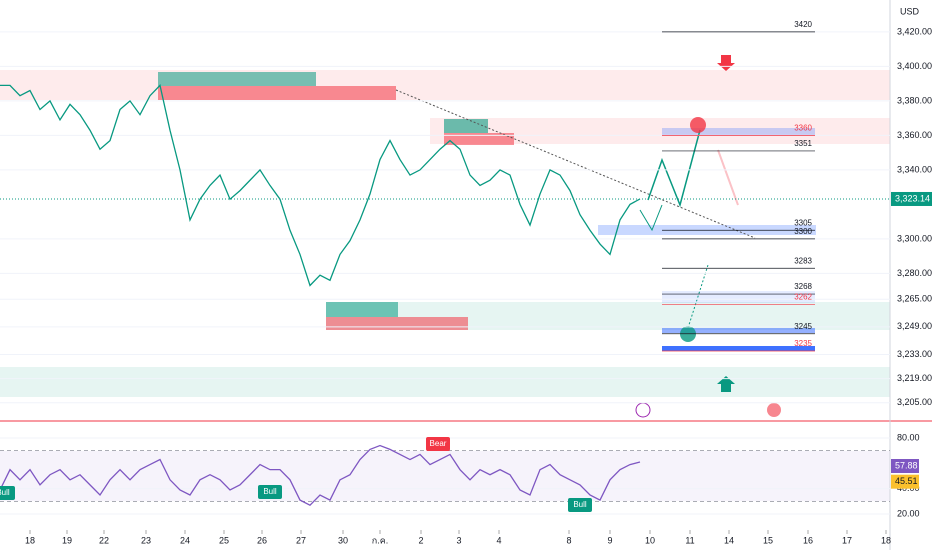 The height and width of the screenshot is (550, 932). What do you see at coordinates (301, 540) in the screenshot?
I see `x-tick-label: 27` at bounding box center [301, 540].